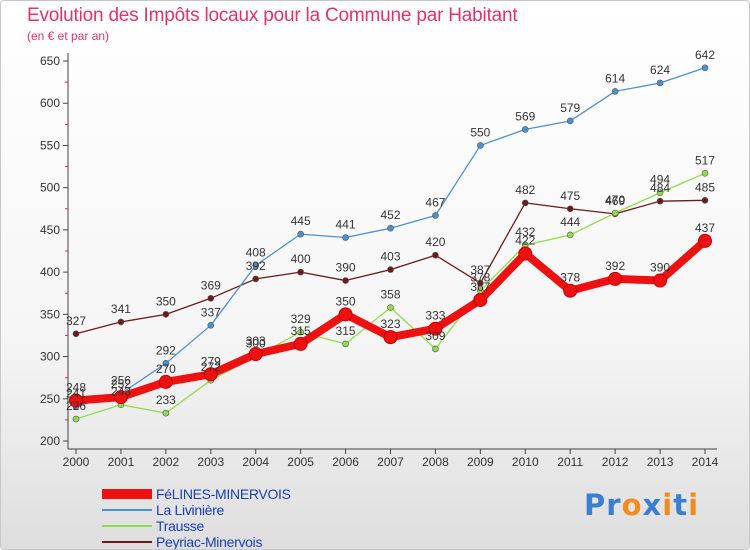 This screenshot has height=550, width=750. I want to click on data-label: 624, so click(660, 70).